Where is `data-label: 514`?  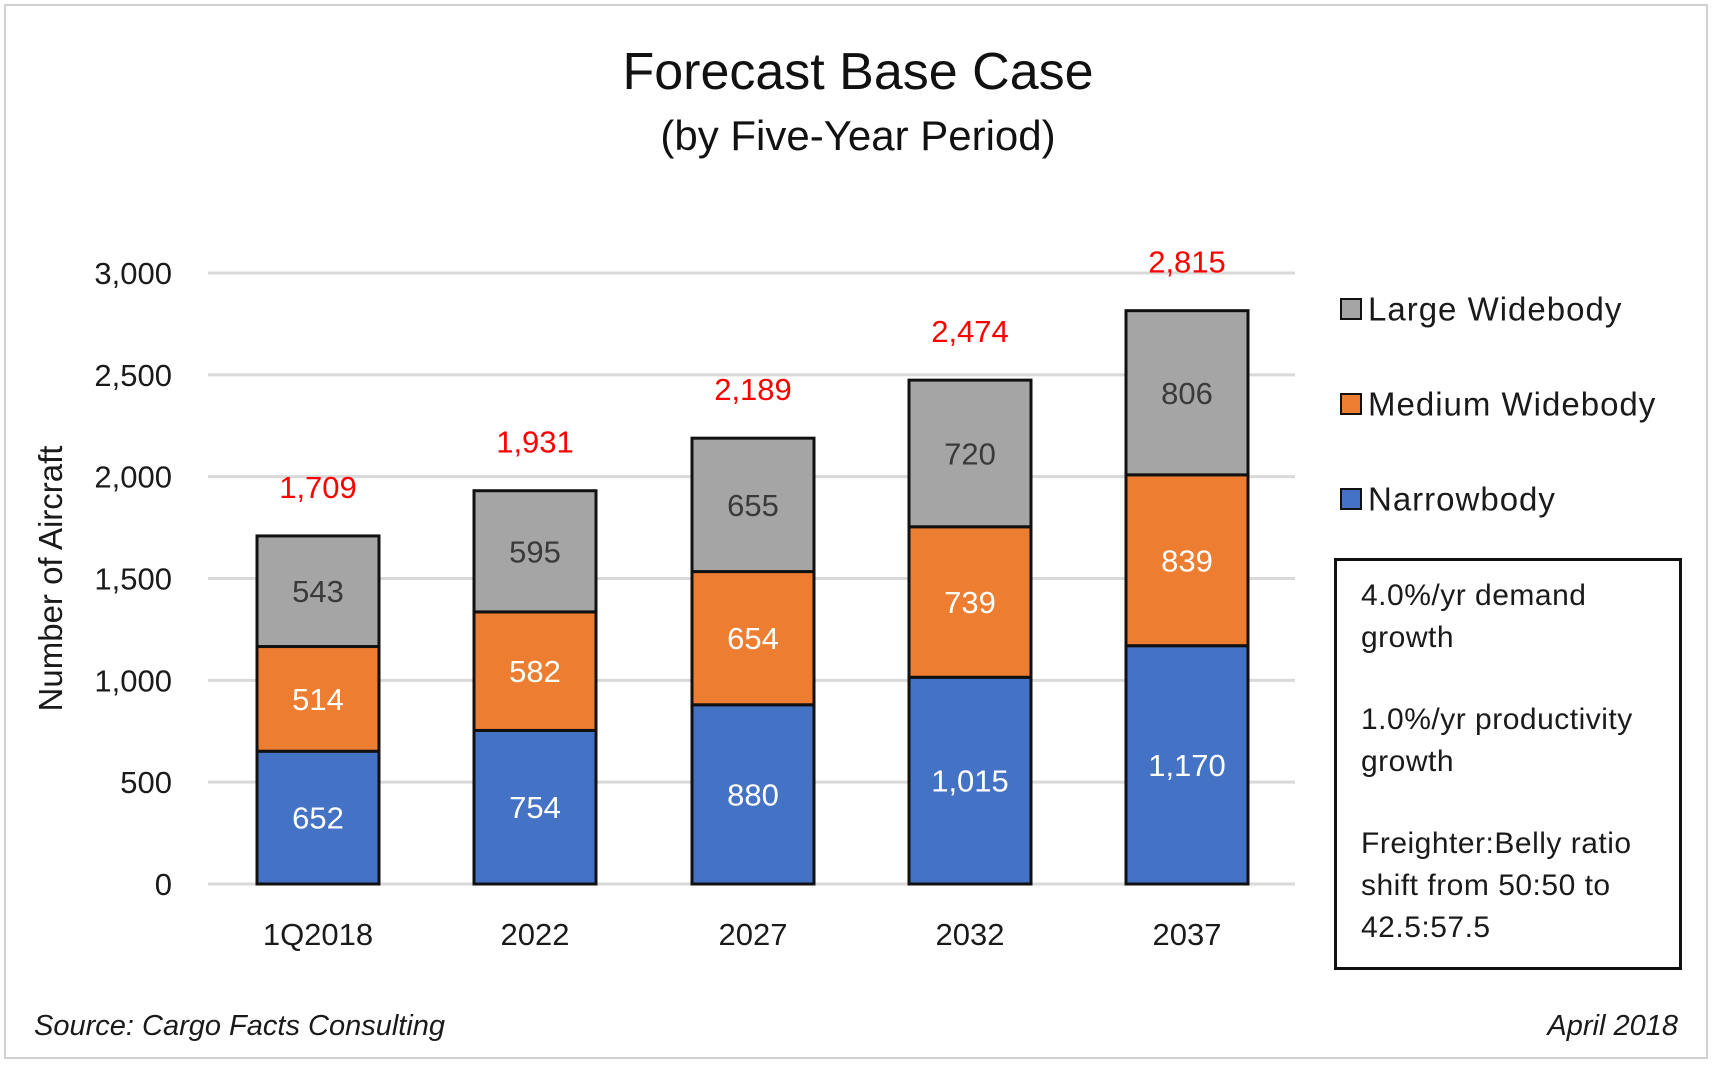
data-label: 514 is located at coordinates (318, 699).